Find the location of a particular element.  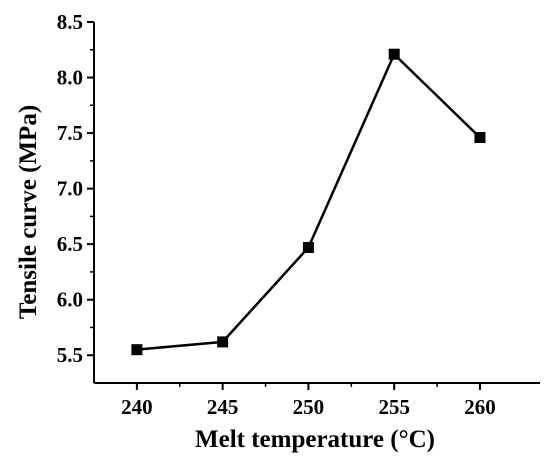

y-tick-label: 8.0 is located at coordinates (70, 78).